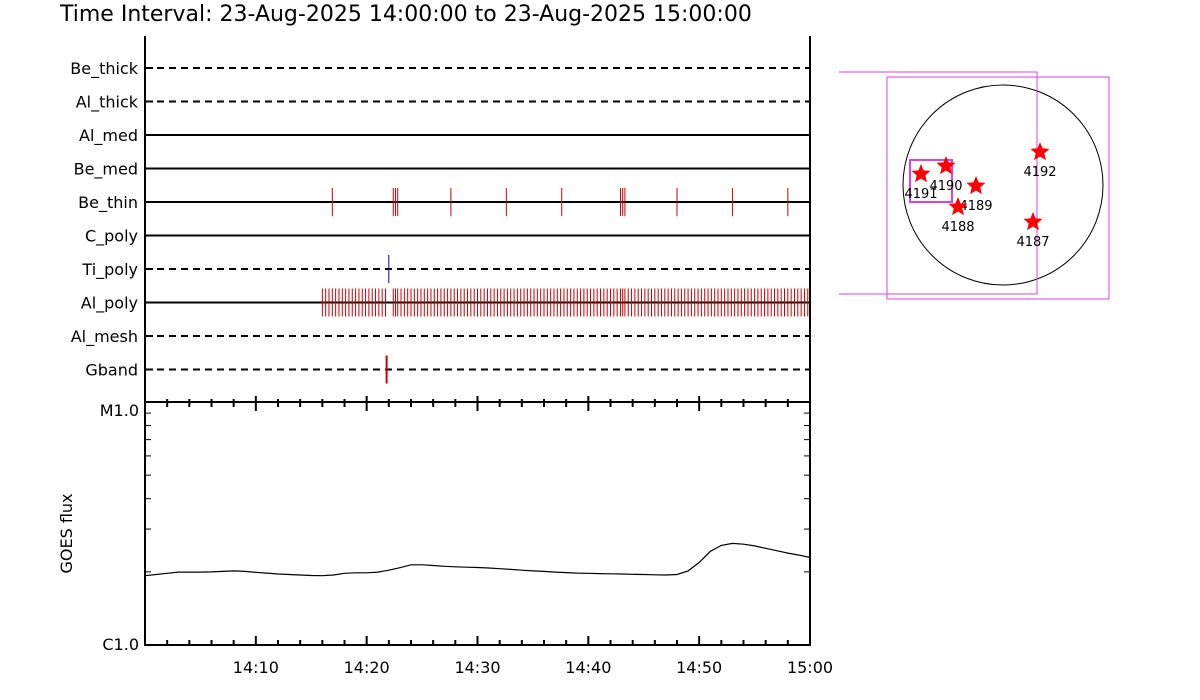 Image resolution: width=1200 pixels, height=700 pixels. I want to click on row-label-be_med: Be_med, so click(106, 170).